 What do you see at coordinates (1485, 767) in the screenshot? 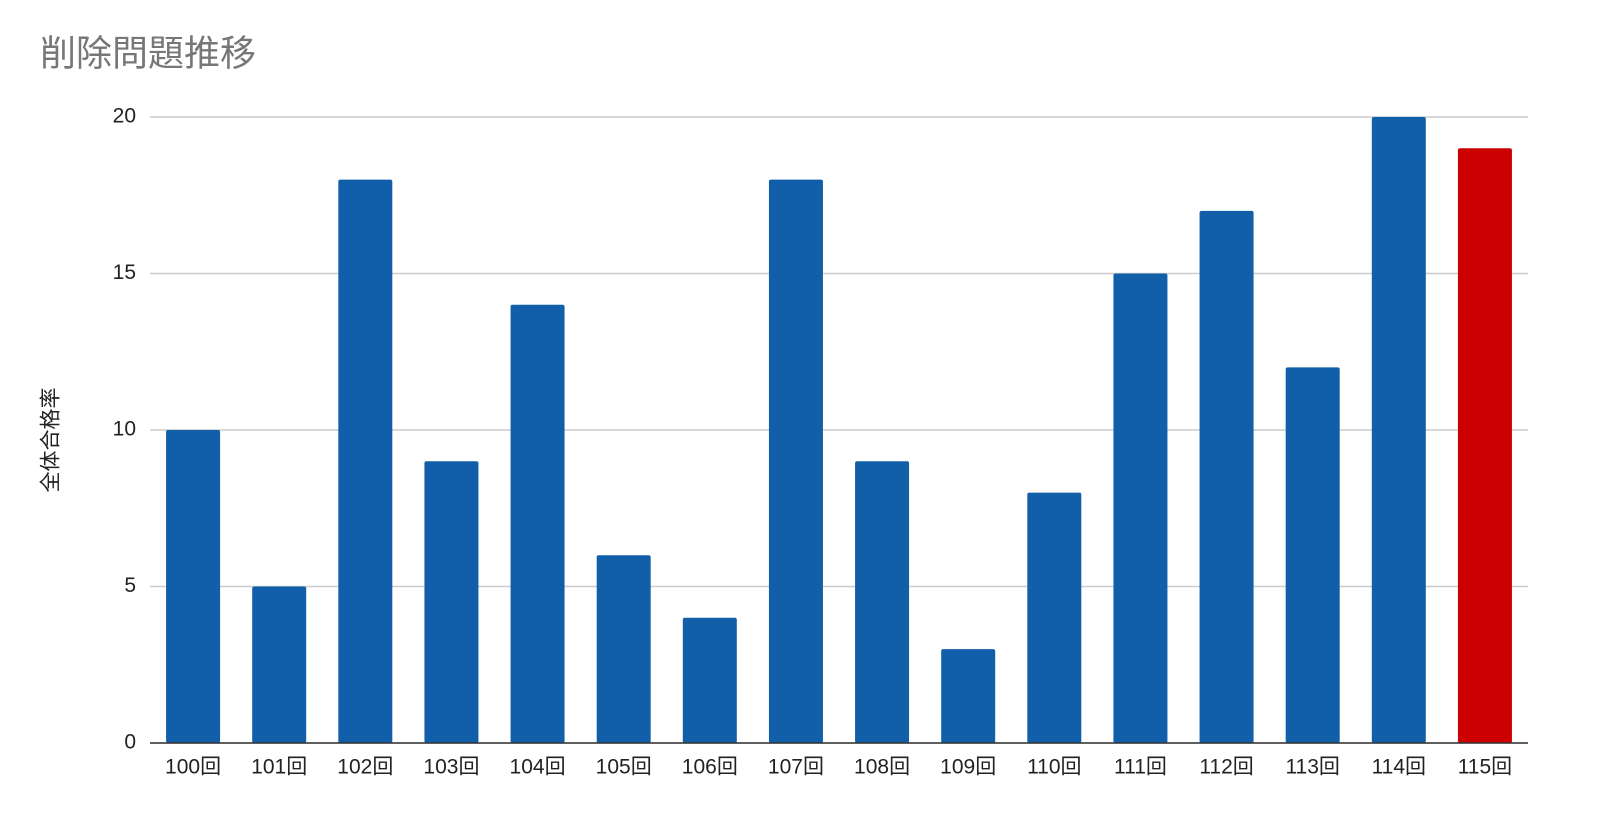
I see `x-tick-label: 115回` at bounding box center [1485, 767].